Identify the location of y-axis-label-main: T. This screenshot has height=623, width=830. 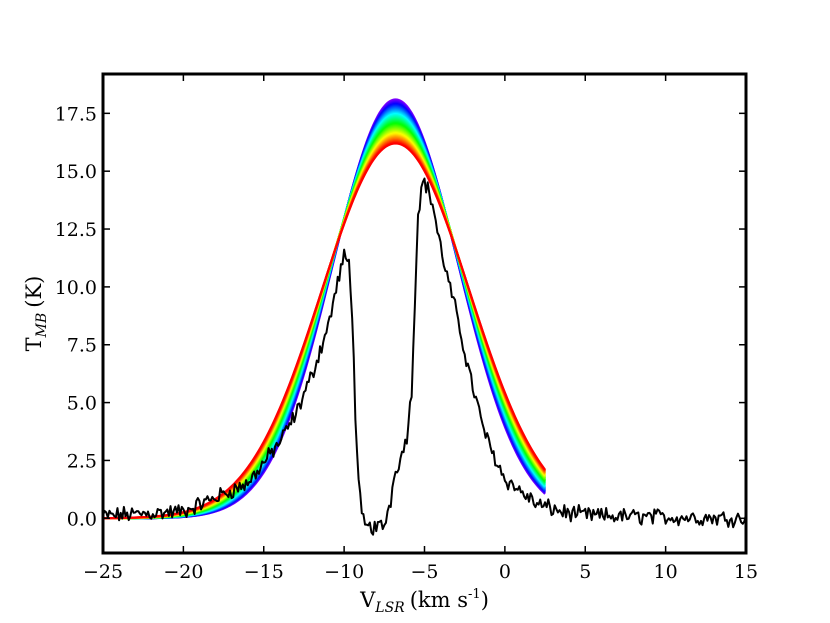
(34, 344).